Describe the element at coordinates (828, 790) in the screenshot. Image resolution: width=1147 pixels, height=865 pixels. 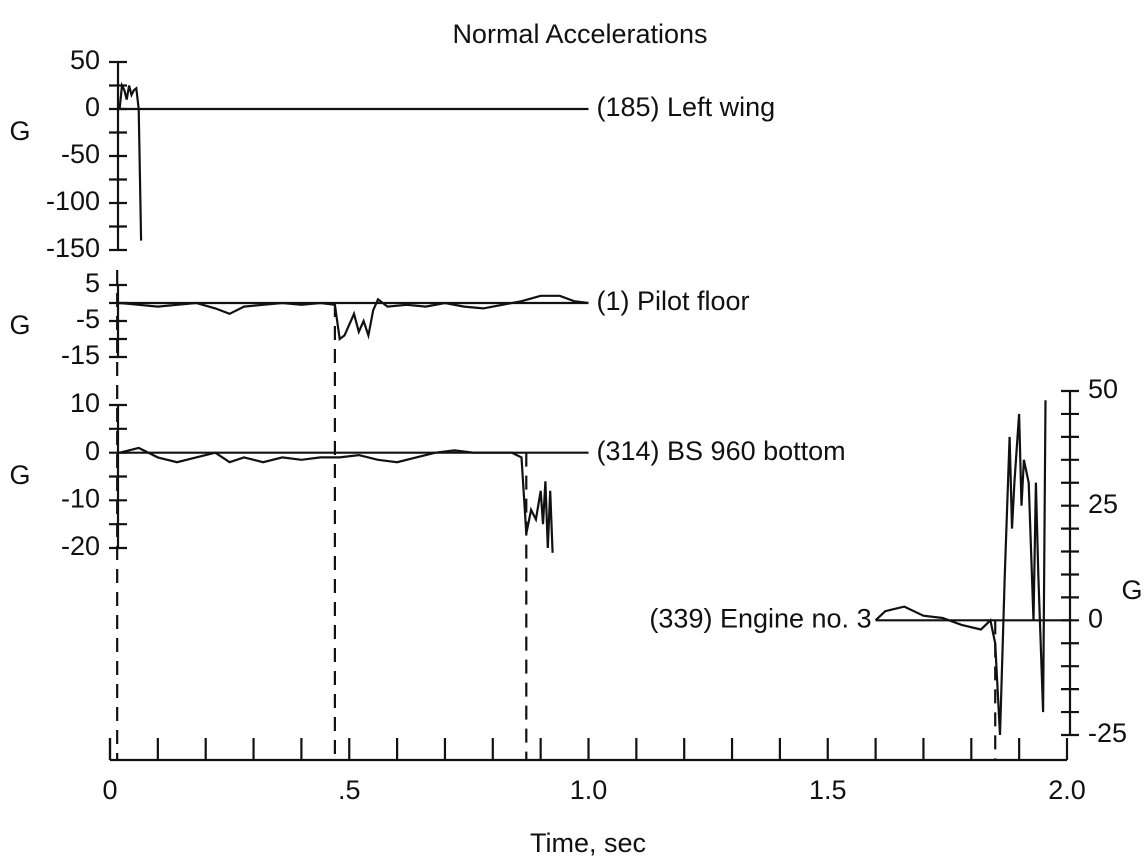
I see `x-tick-label: 1.5` at that location.